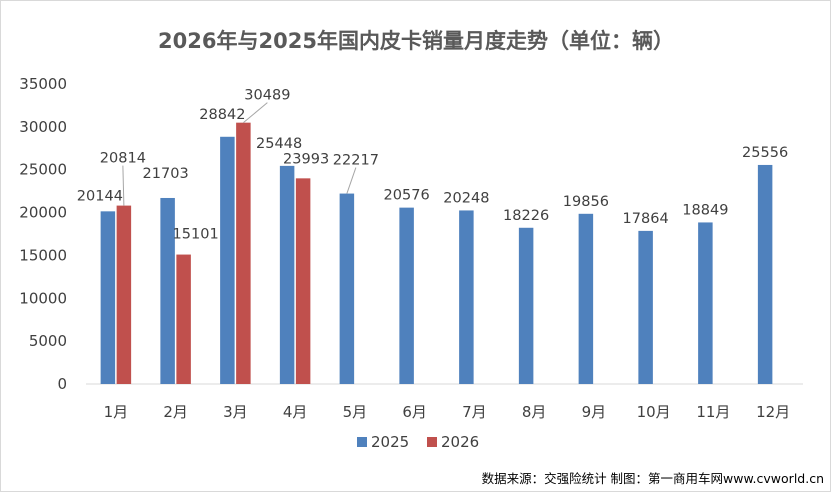 Image resolution: width=831 pixels, height=493 pixels. I want to click on x-tick-label: 1月, so click(116, 412).